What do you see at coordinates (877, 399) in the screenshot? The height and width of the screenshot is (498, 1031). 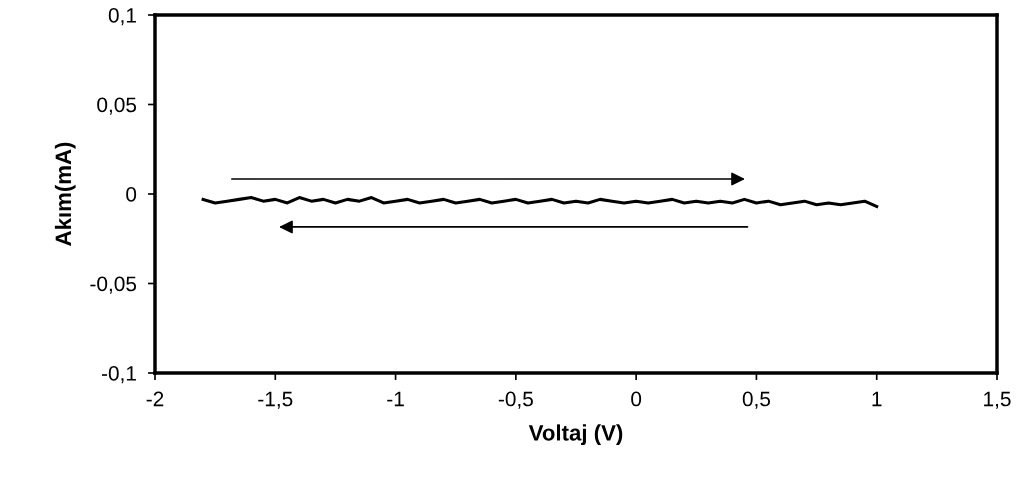 I see `x-tick-label: 1` at bounding box center [877, 399].